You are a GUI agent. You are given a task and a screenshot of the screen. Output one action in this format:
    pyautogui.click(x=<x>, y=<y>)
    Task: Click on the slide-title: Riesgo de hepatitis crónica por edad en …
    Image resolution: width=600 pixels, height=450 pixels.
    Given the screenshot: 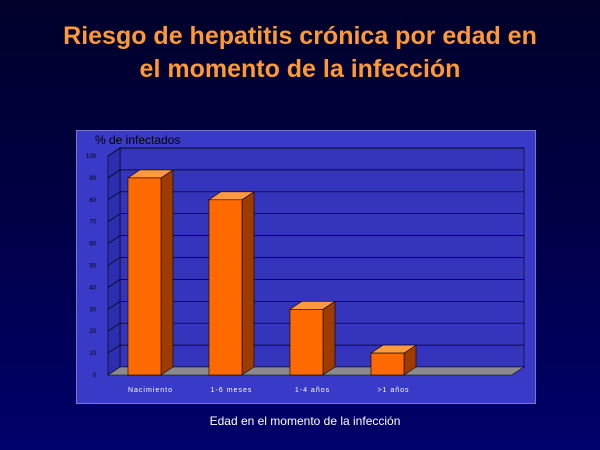 What is the action you would take?
    pyautogui.click(x=300, y=53)
    